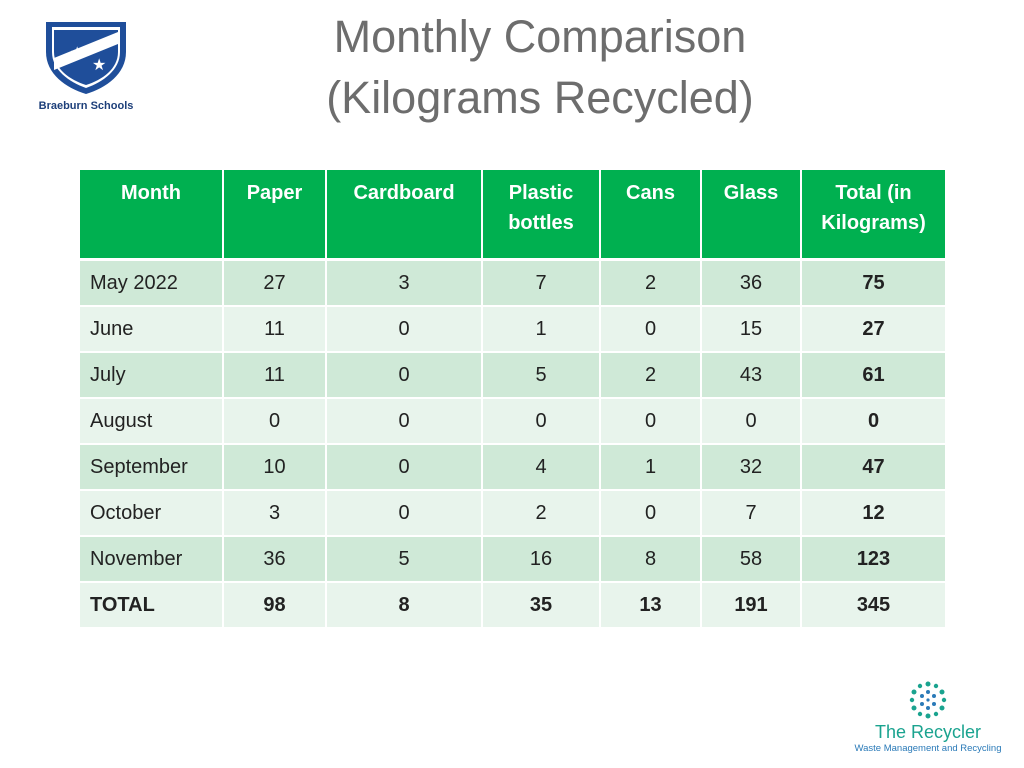  What do you see at coordinates (751, 605) in the screenshot?
I see `table-cell: 191` at bounding box center [751, 605].